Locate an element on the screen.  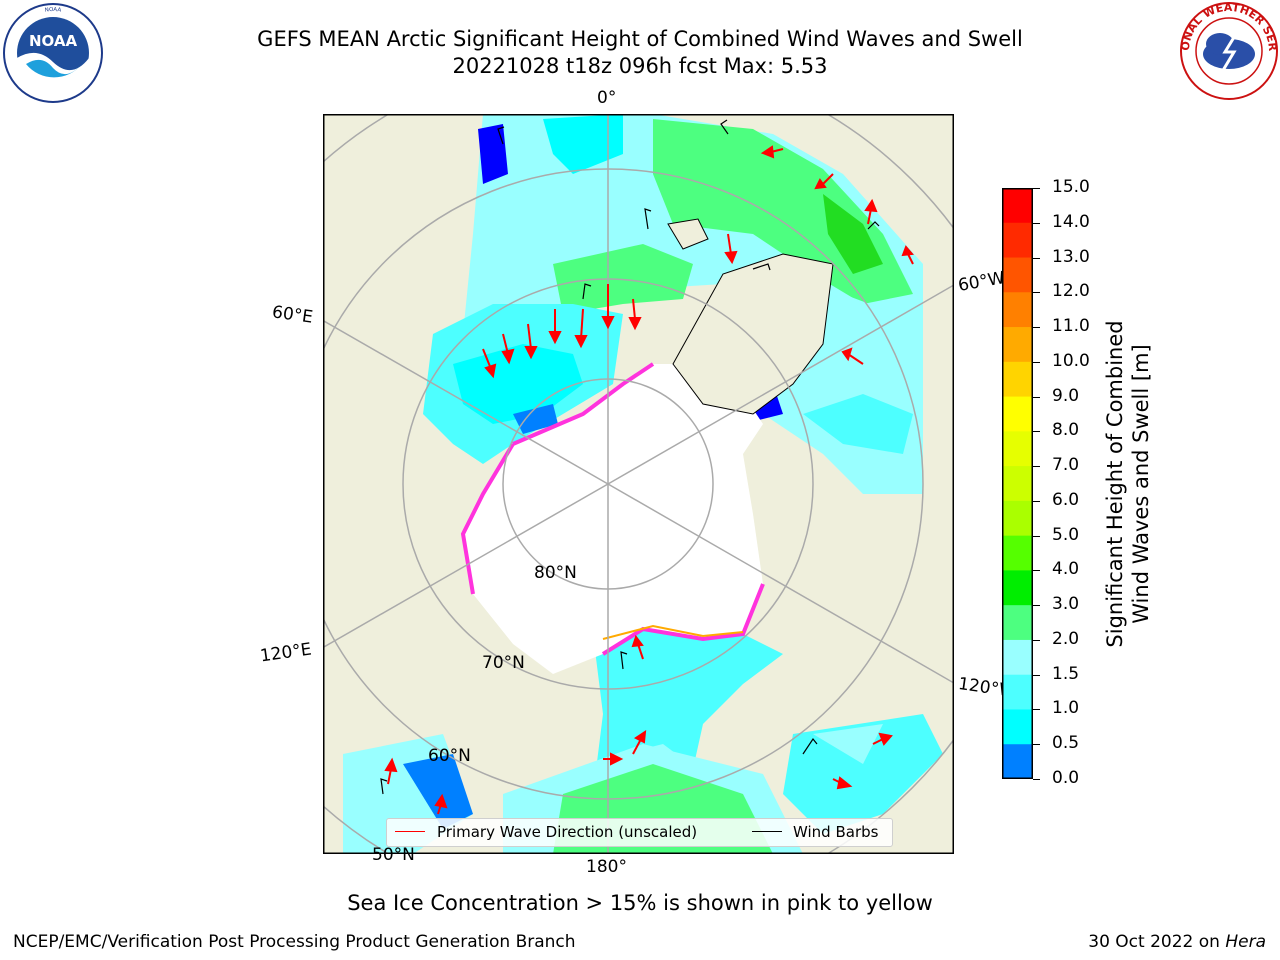
sea-ice is located at coordinates (613, 519).